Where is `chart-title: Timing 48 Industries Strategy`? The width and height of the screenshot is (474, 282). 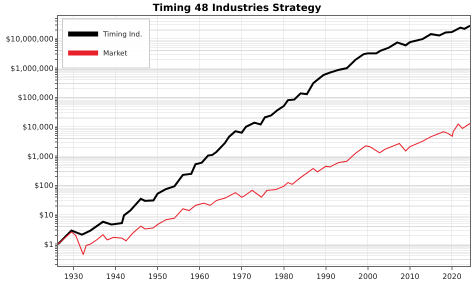
chart-title: Timing 48 Industries Strategy is located at coordinates (237, 8).